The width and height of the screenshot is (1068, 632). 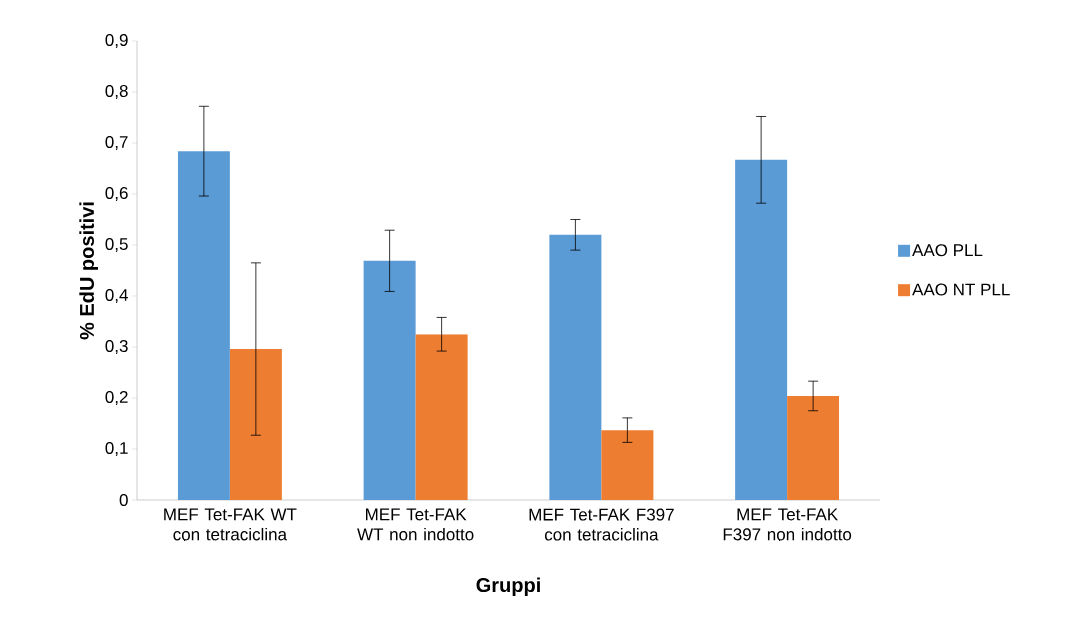 I want to click on x-tick-label: MEF Tet-FAK WT non indotto, so click(x=415, y=524).